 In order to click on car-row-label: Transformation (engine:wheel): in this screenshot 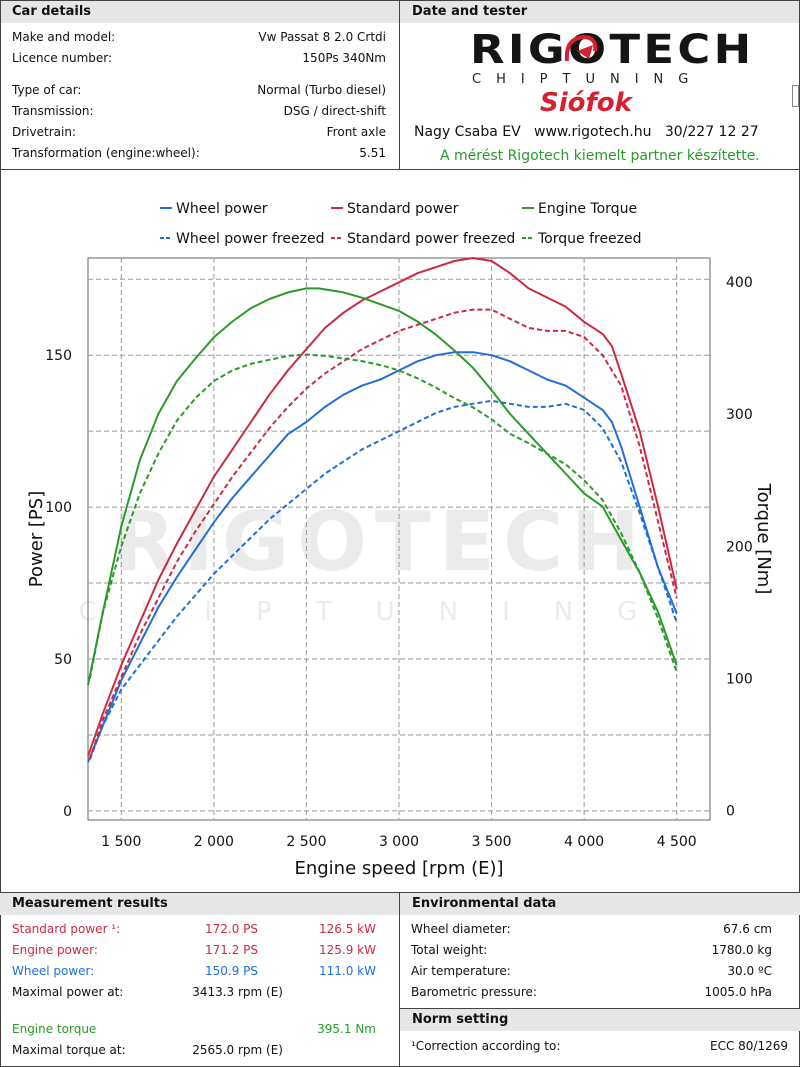, I will do `click(106, 153)`.